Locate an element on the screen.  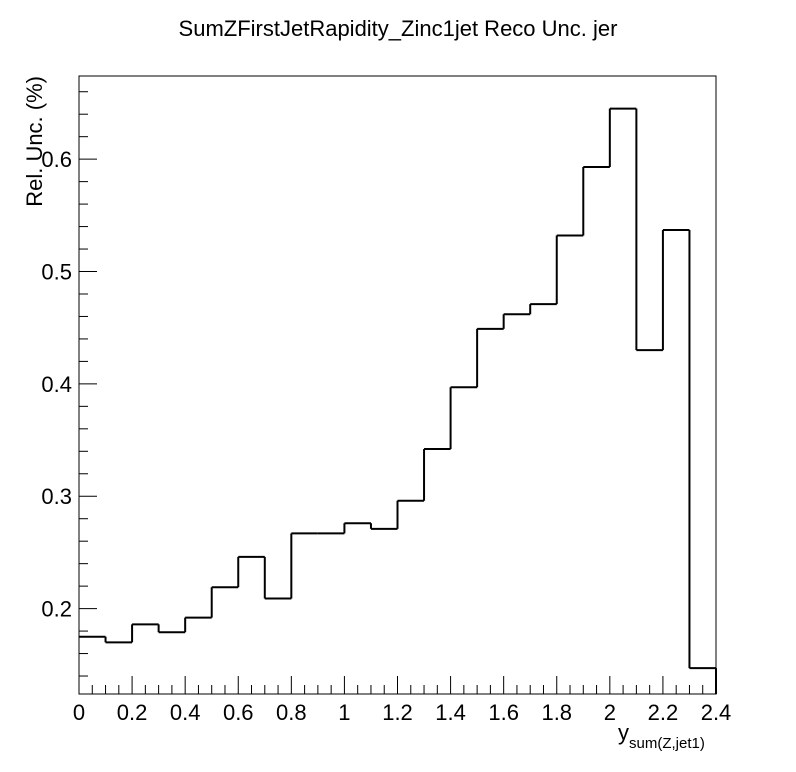
x-tick-label: 1.8 is located at coordinates (556, 712).